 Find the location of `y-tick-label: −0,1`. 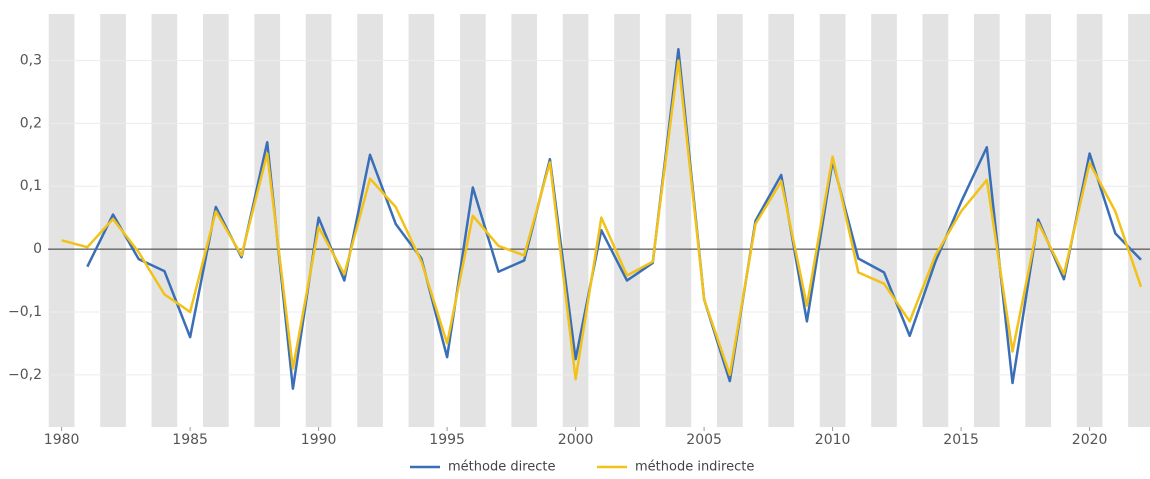

y-tick-label: −0,1 is located at coordinates (25, 312).